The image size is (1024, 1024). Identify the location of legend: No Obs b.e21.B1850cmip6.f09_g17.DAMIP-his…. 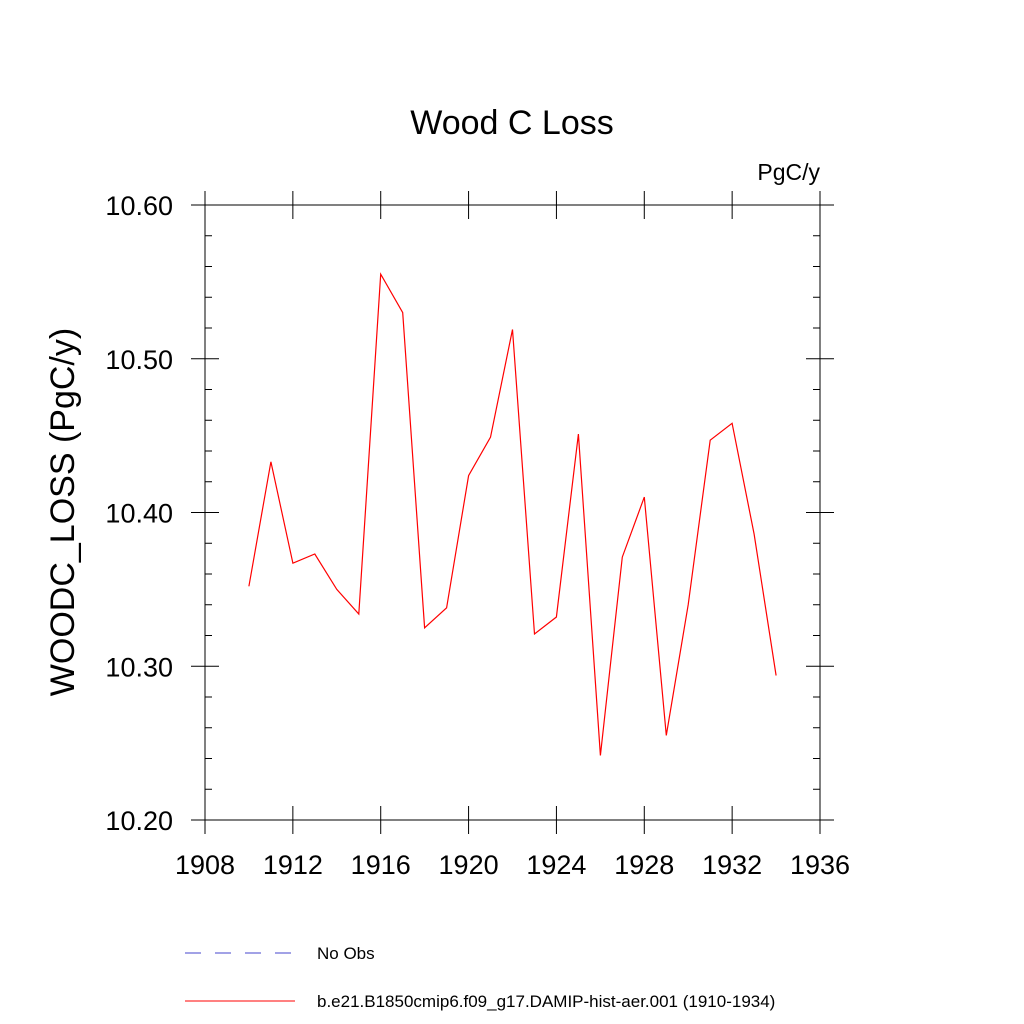
(480, 977).